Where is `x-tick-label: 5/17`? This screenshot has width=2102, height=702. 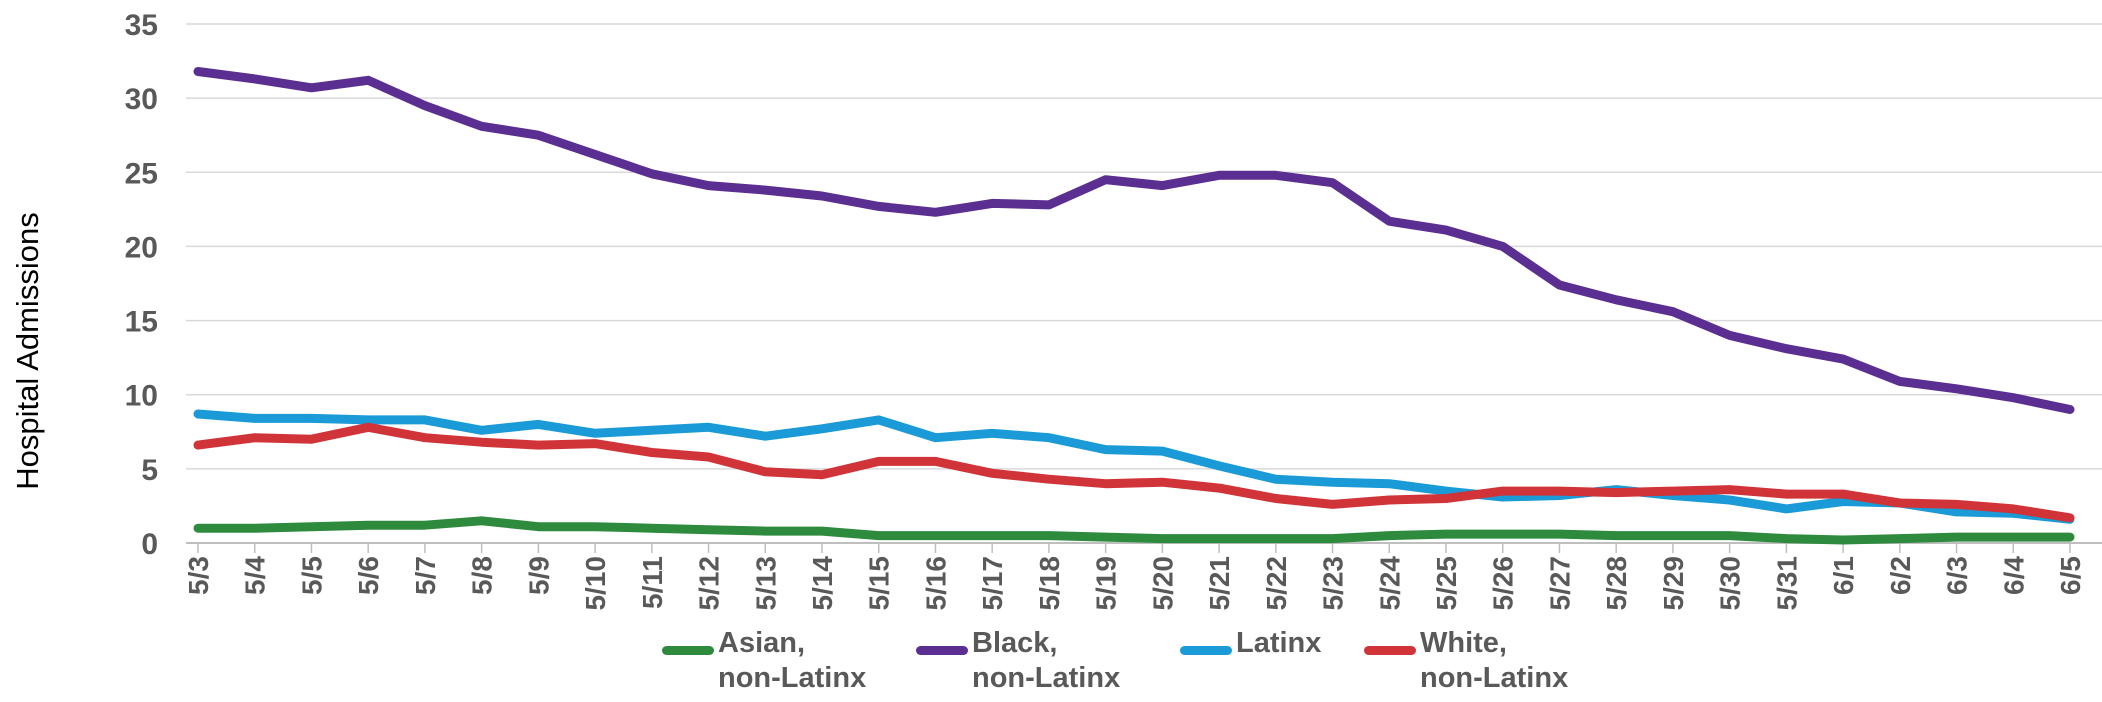 x-tick-label: 5/17 is located at coordinates (992, 583).